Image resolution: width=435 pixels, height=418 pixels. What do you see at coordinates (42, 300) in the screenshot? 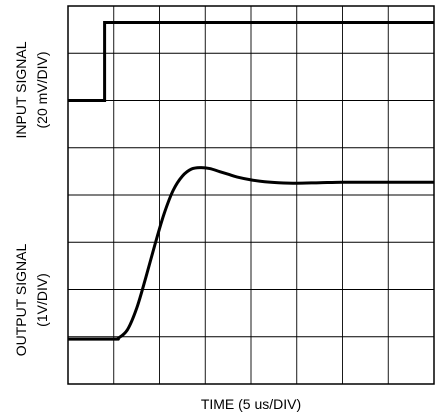
I see `y-axis-label-output-line2: (1V/DIV)` at bounding box center [42, 300].